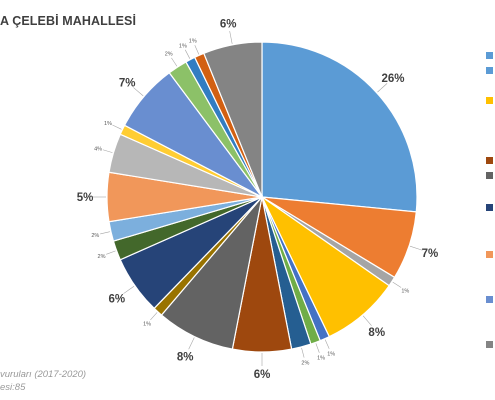 Image resolution: width=495 pixels, height=400 pixels. What do you see at coordinates (489, 200) in the screenshot?
I see `legend` at bounding box center [489, 200].